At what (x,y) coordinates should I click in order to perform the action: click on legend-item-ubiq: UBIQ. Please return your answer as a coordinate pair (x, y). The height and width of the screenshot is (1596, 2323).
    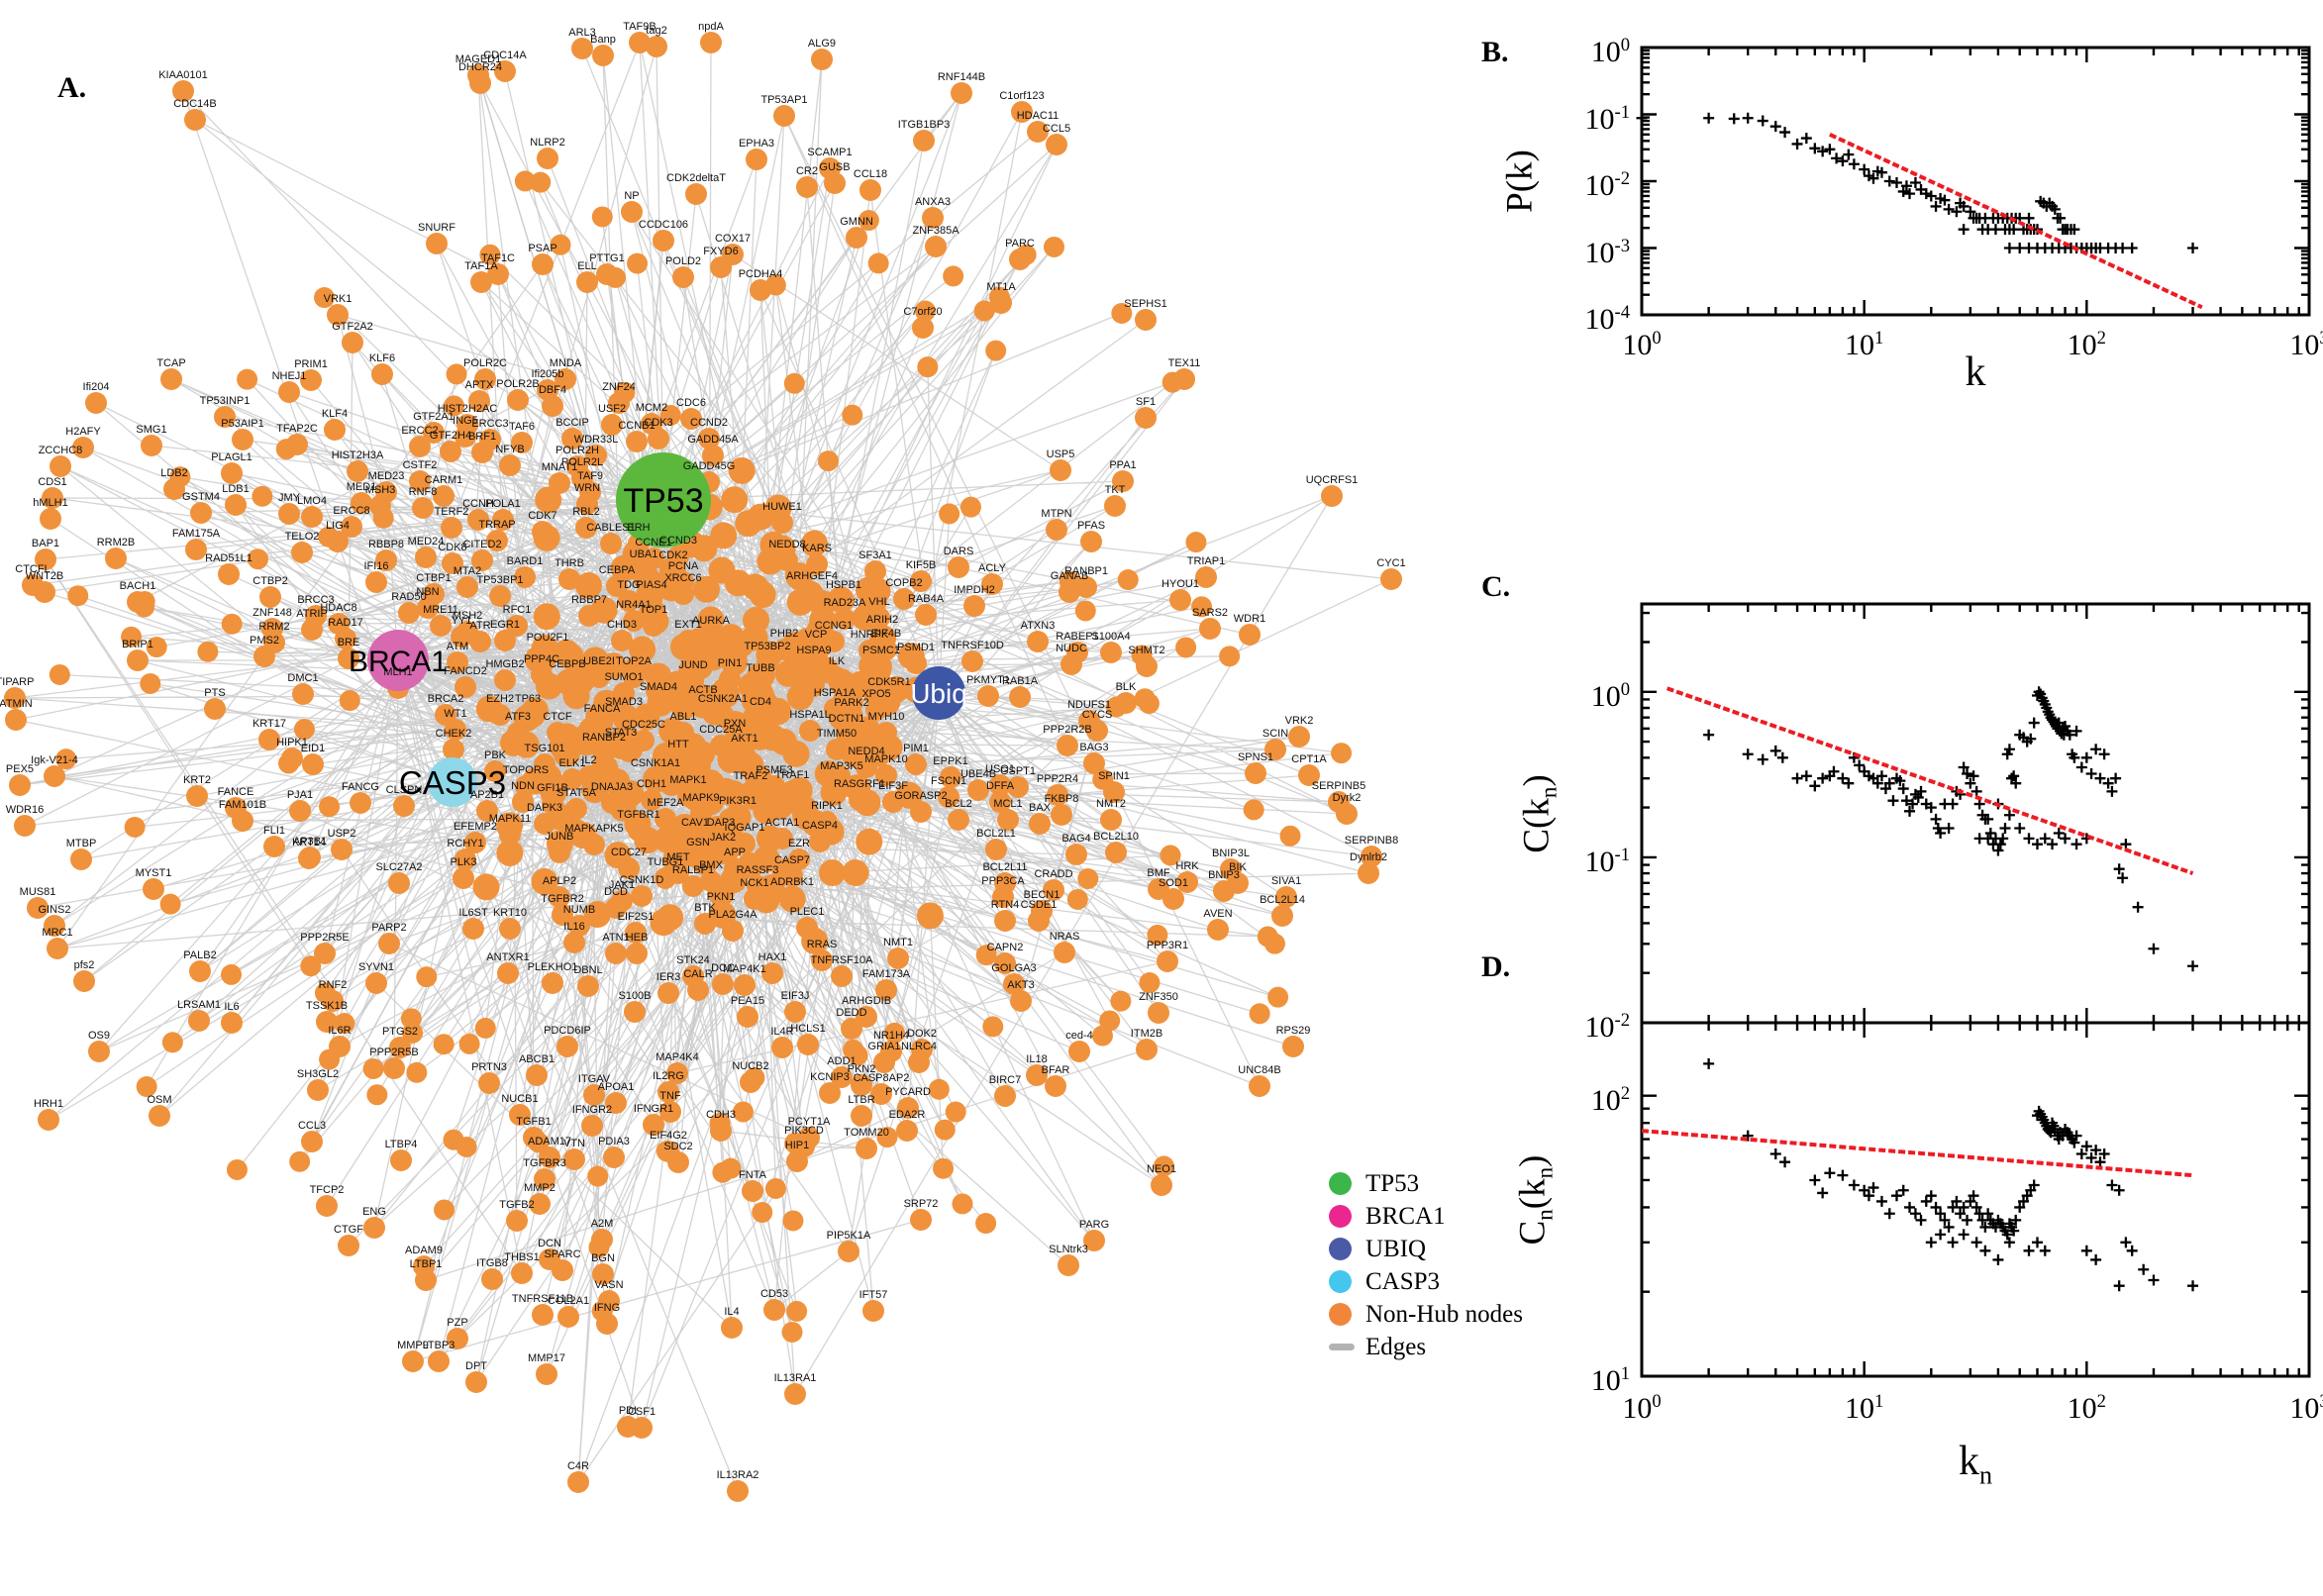
    Looking at the image, I should click on (1426, 1249).